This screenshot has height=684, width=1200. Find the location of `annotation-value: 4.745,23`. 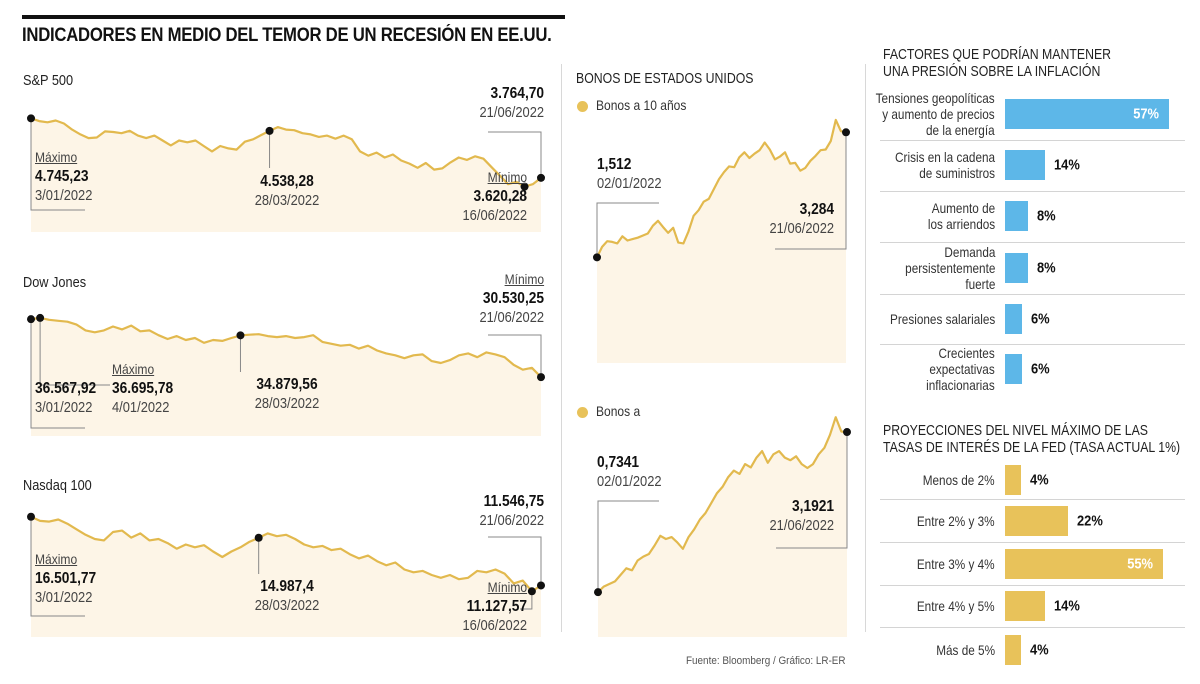

annotation-value: 4.745,23 is located at coordinates (62, 176).